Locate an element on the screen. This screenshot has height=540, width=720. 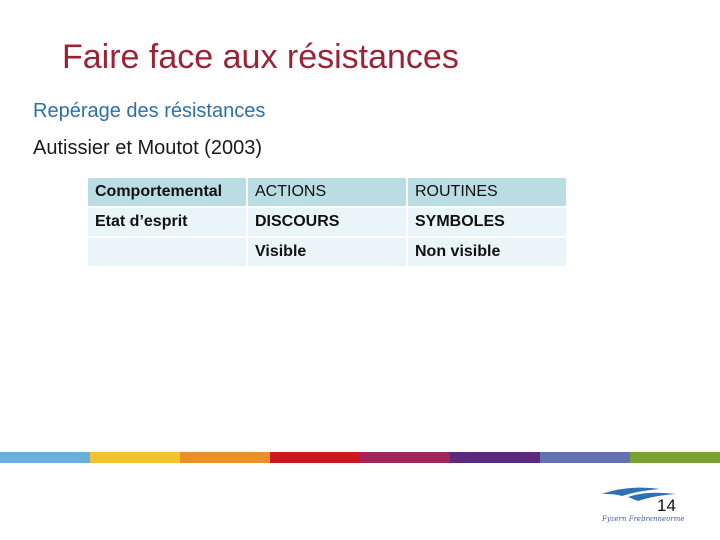
table-cell: Etat d’esprit is located at coordinates (168, 223).